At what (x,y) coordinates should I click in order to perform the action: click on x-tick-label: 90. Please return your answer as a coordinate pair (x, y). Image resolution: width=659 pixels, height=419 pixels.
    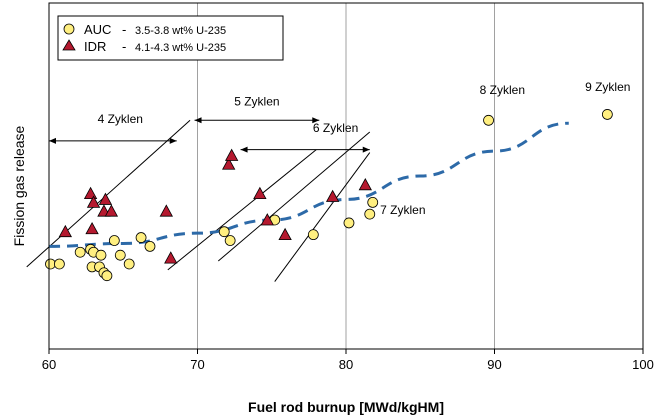
    Looking at the image, I should click on (494, 364).